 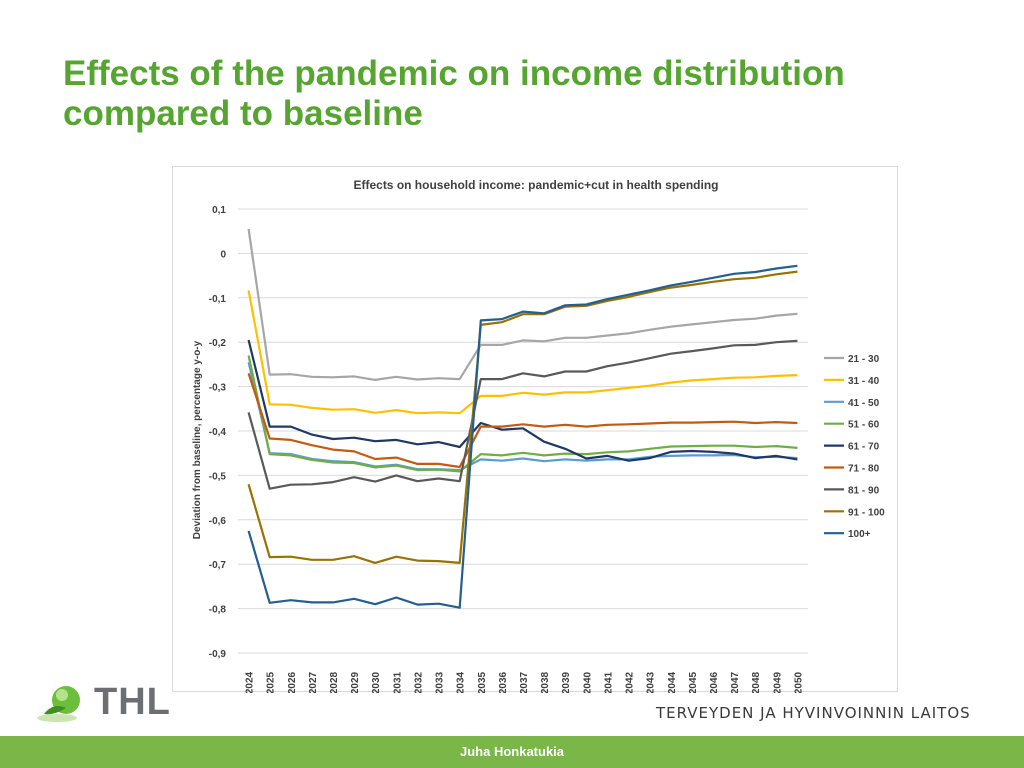 I want to click on x-tick-label: 2046, so click(x=714, y=682).